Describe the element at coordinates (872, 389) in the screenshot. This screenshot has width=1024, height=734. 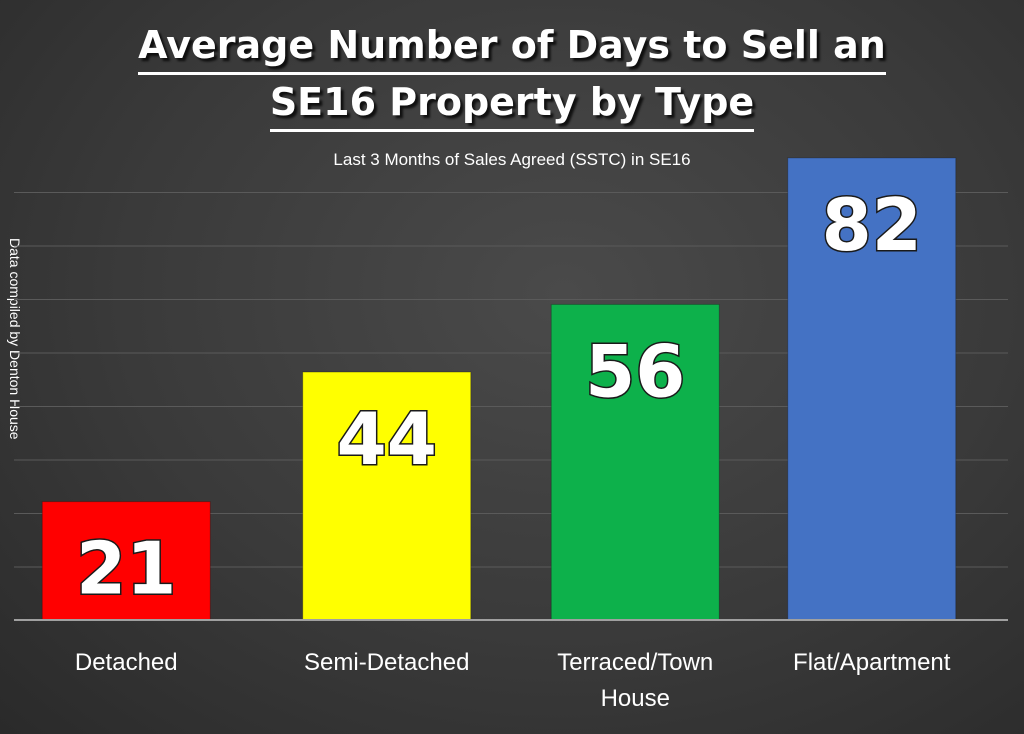
I see `bar-flat-apartment` at that location.